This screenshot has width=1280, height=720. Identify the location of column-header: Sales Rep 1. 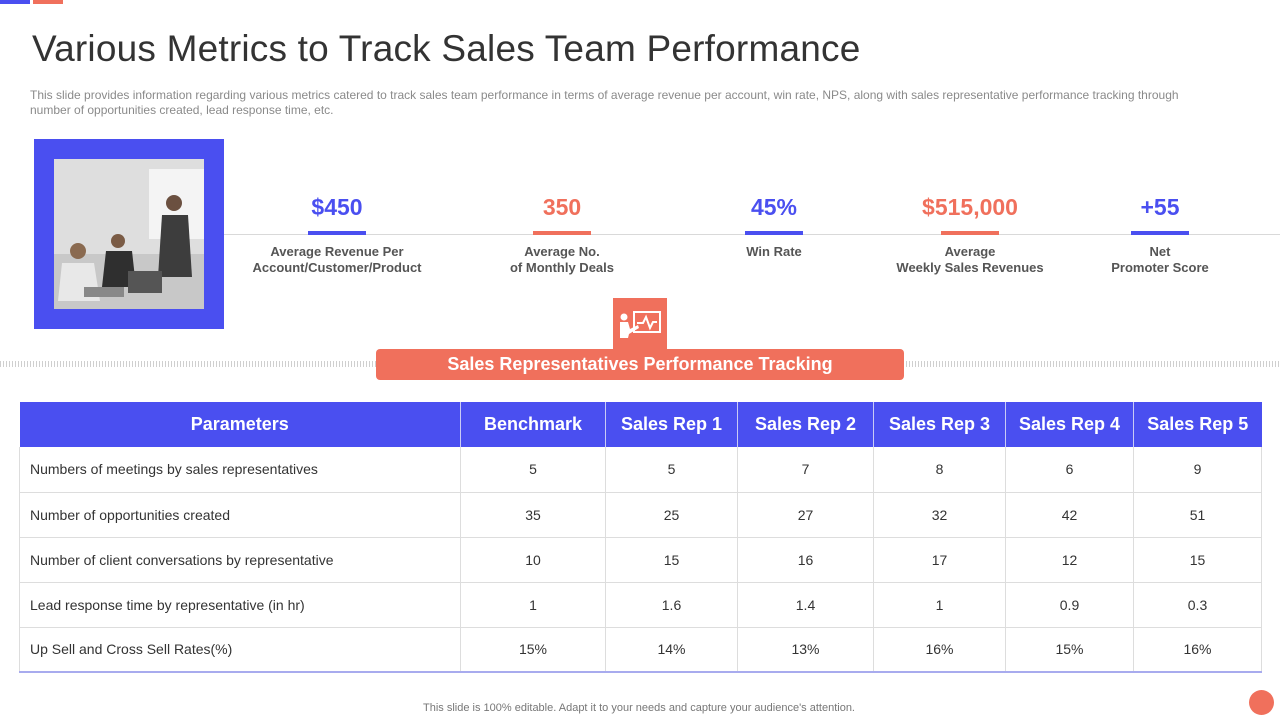
(671, 424).